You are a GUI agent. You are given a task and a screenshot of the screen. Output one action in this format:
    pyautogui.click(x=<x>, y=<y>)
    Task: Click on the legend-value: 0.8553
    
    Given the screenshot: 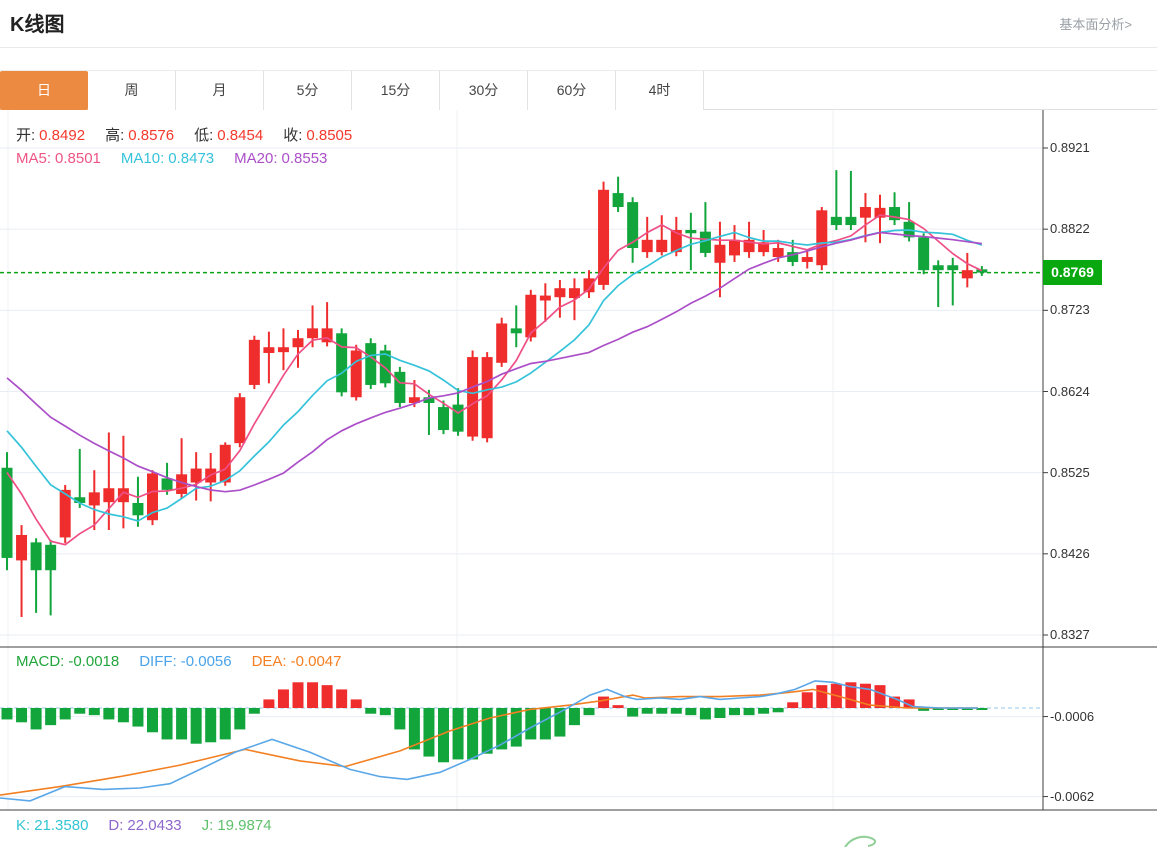 What is the action you would take?
    pyautogui.click(x=304, y=158)
    